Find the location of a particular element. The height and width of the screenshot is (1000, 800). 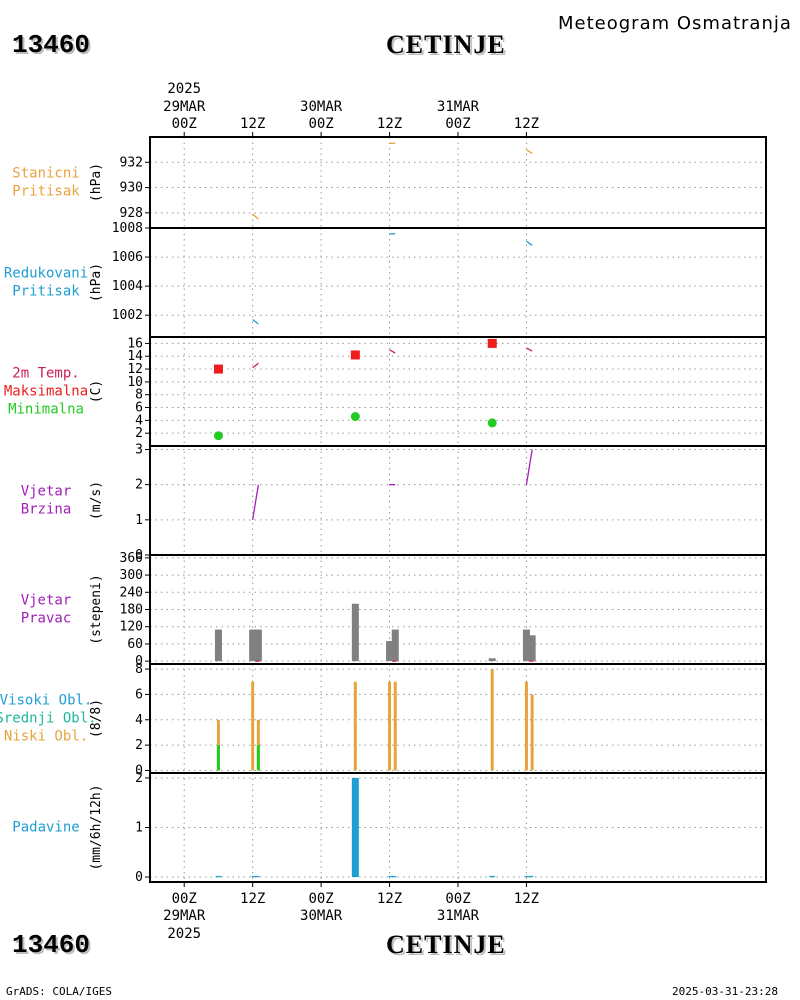

panel-temp is located at coordinates (455, 391).